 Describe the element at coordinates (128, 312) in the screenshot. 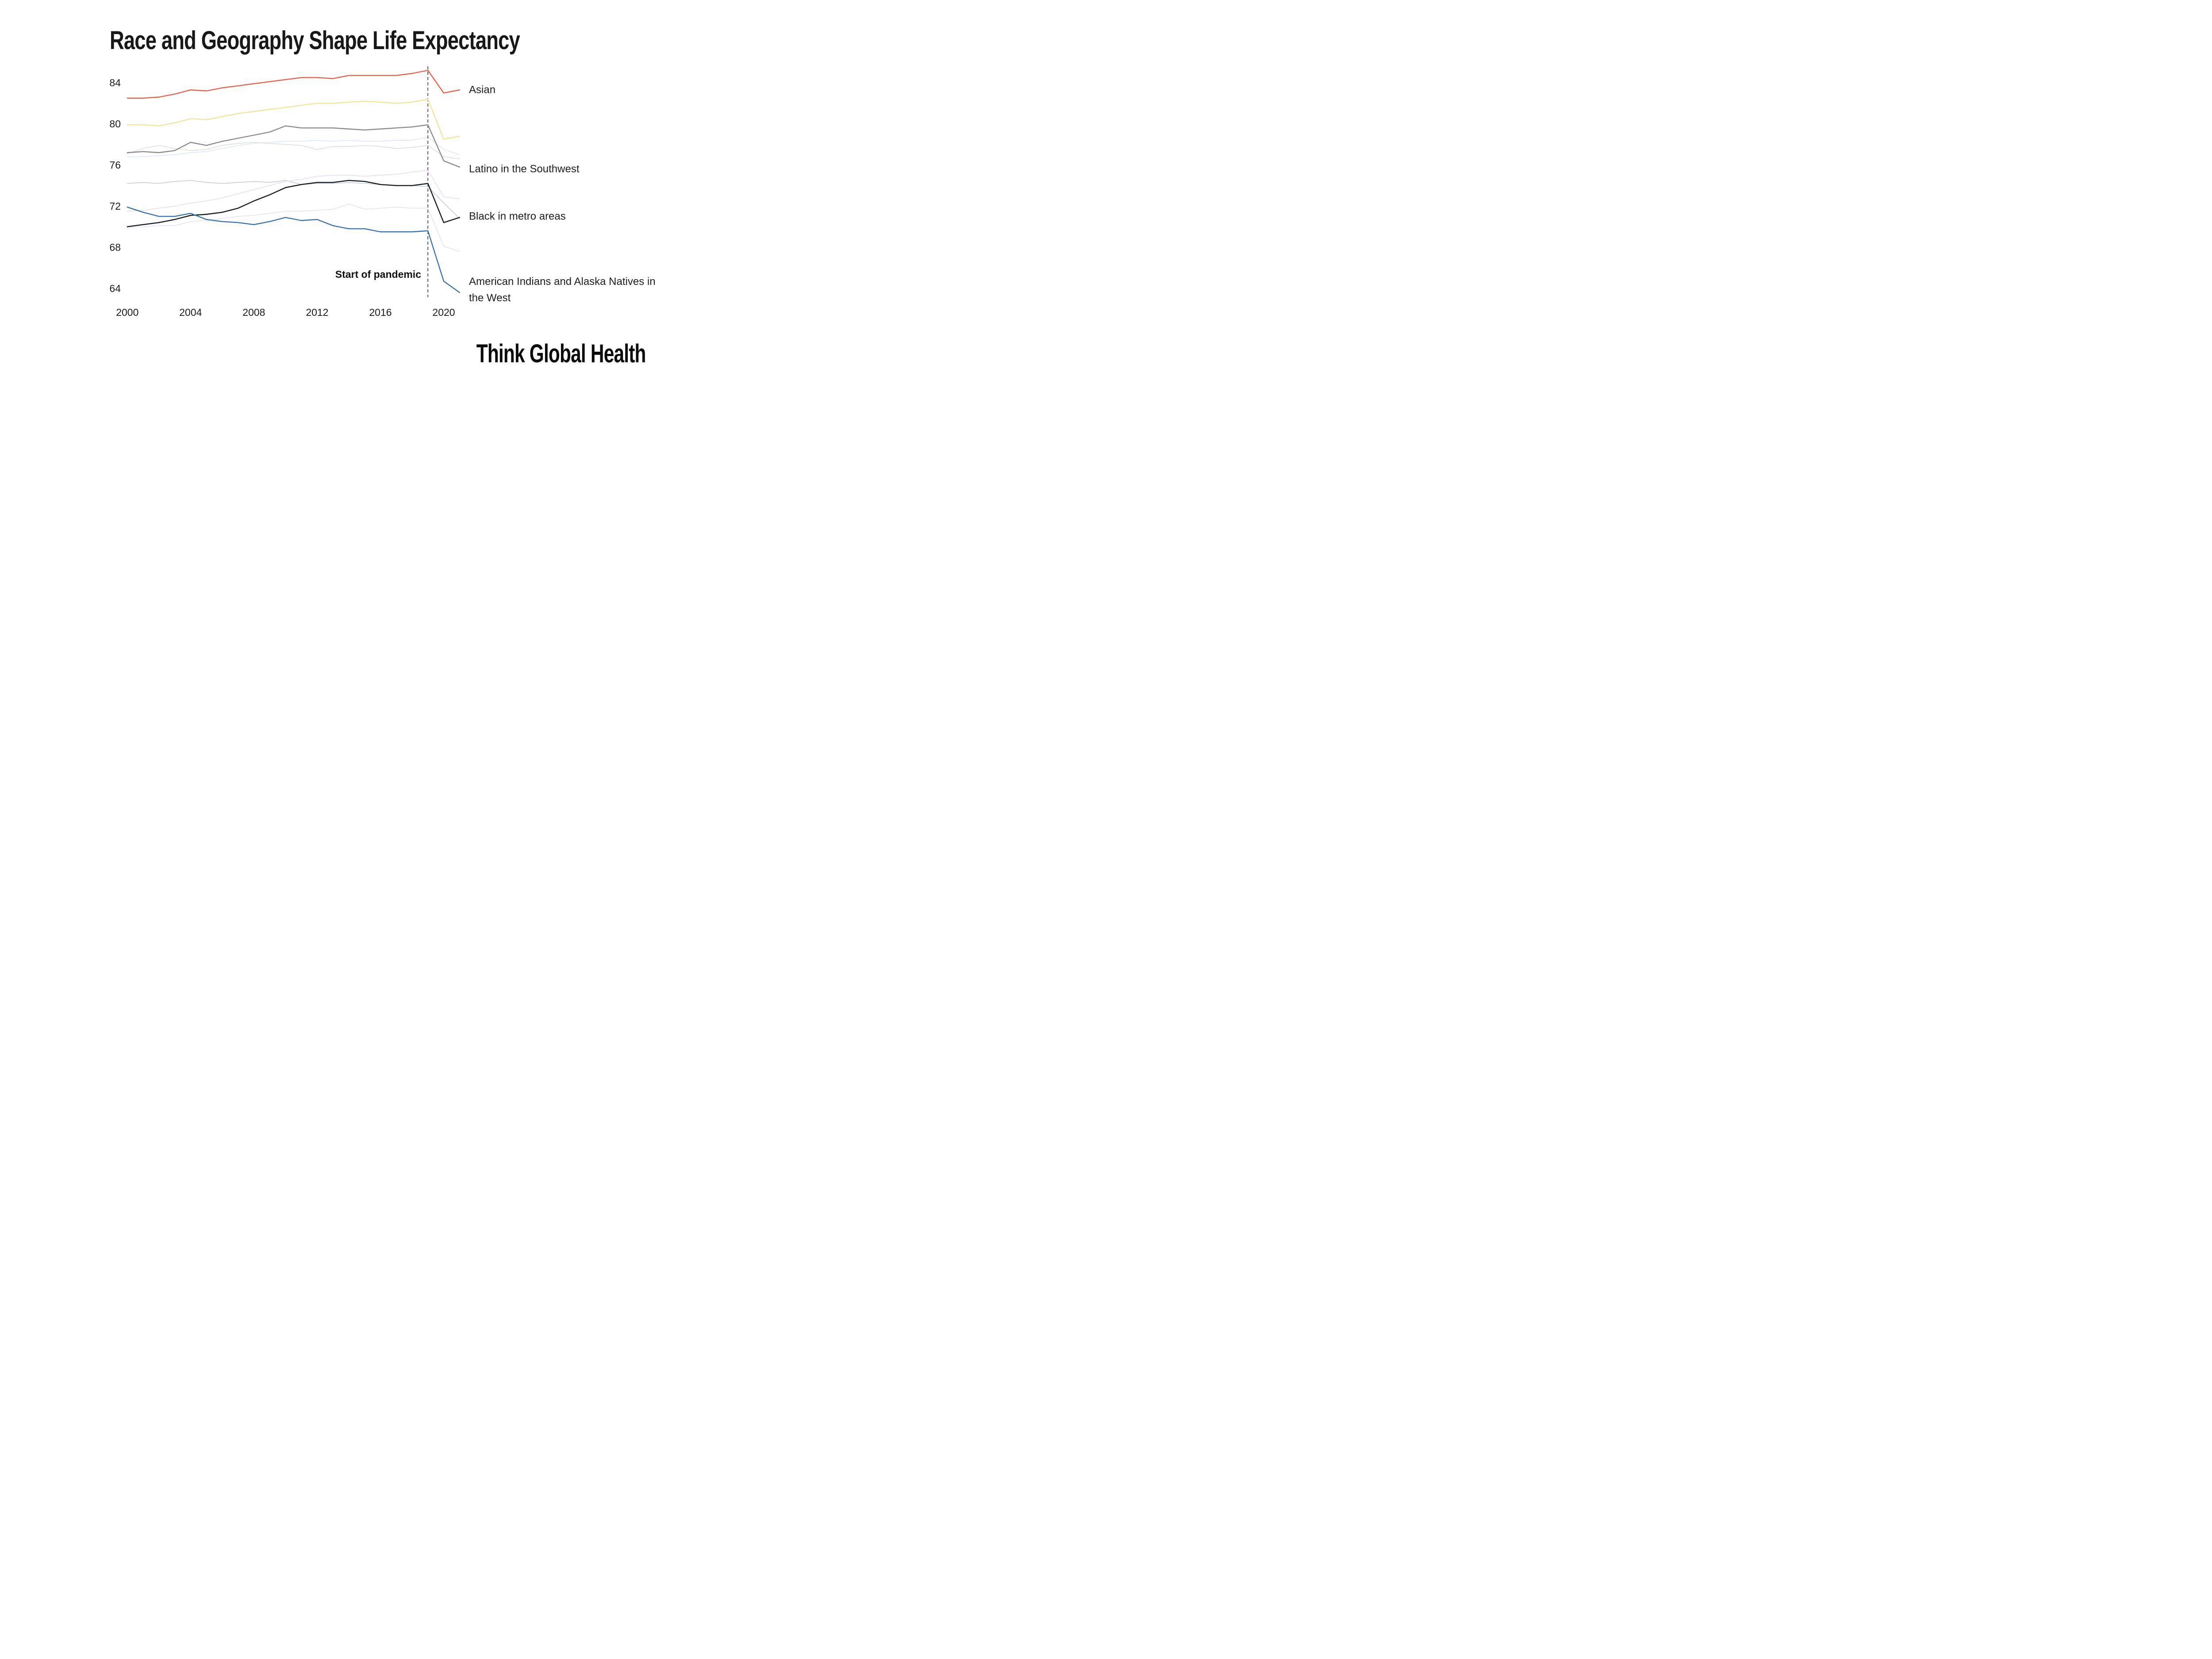

I see `x-tick-label-2000: 2000` at that location.